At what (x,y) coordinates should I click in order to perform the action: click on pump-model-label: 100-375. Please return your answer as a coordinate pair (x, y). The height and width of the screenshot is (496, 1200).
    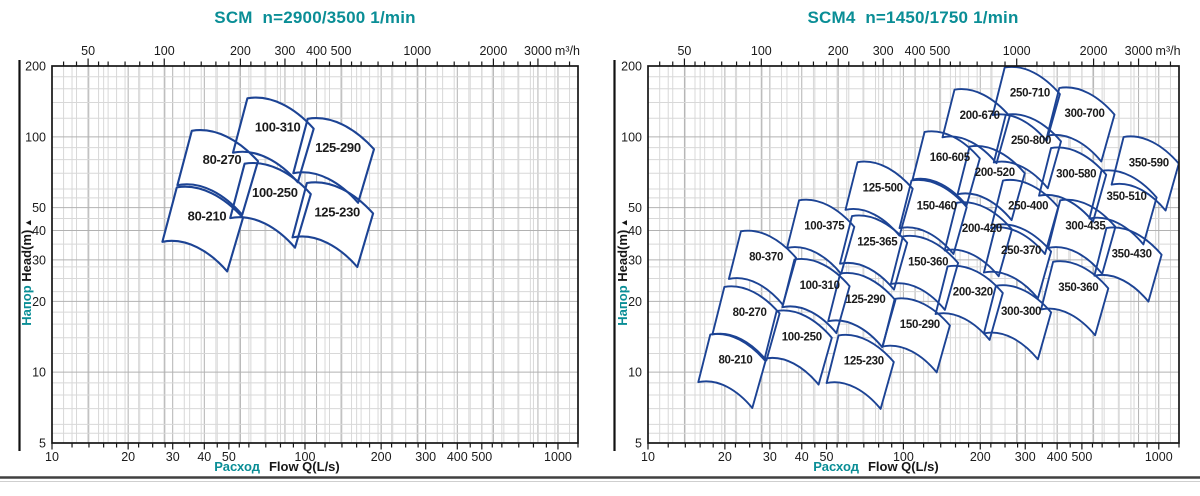
    Looking at the image, I should click on (824, 227).